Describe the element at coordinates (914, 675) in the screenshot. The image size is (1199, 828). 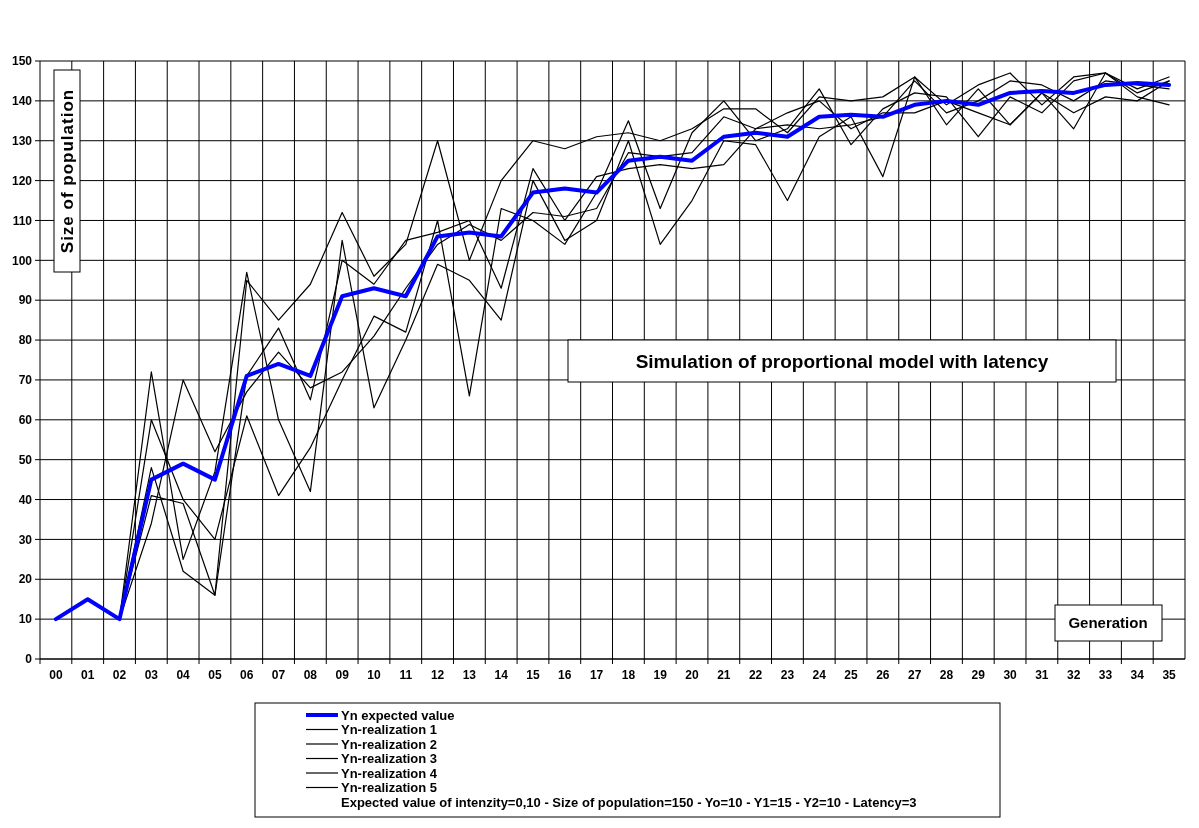
I see `x-tick-label: 27` at that location.